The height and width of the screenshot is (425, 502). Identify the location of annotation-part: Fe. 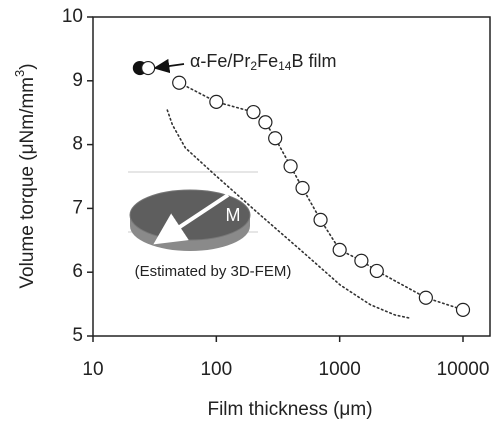
(267, 61).